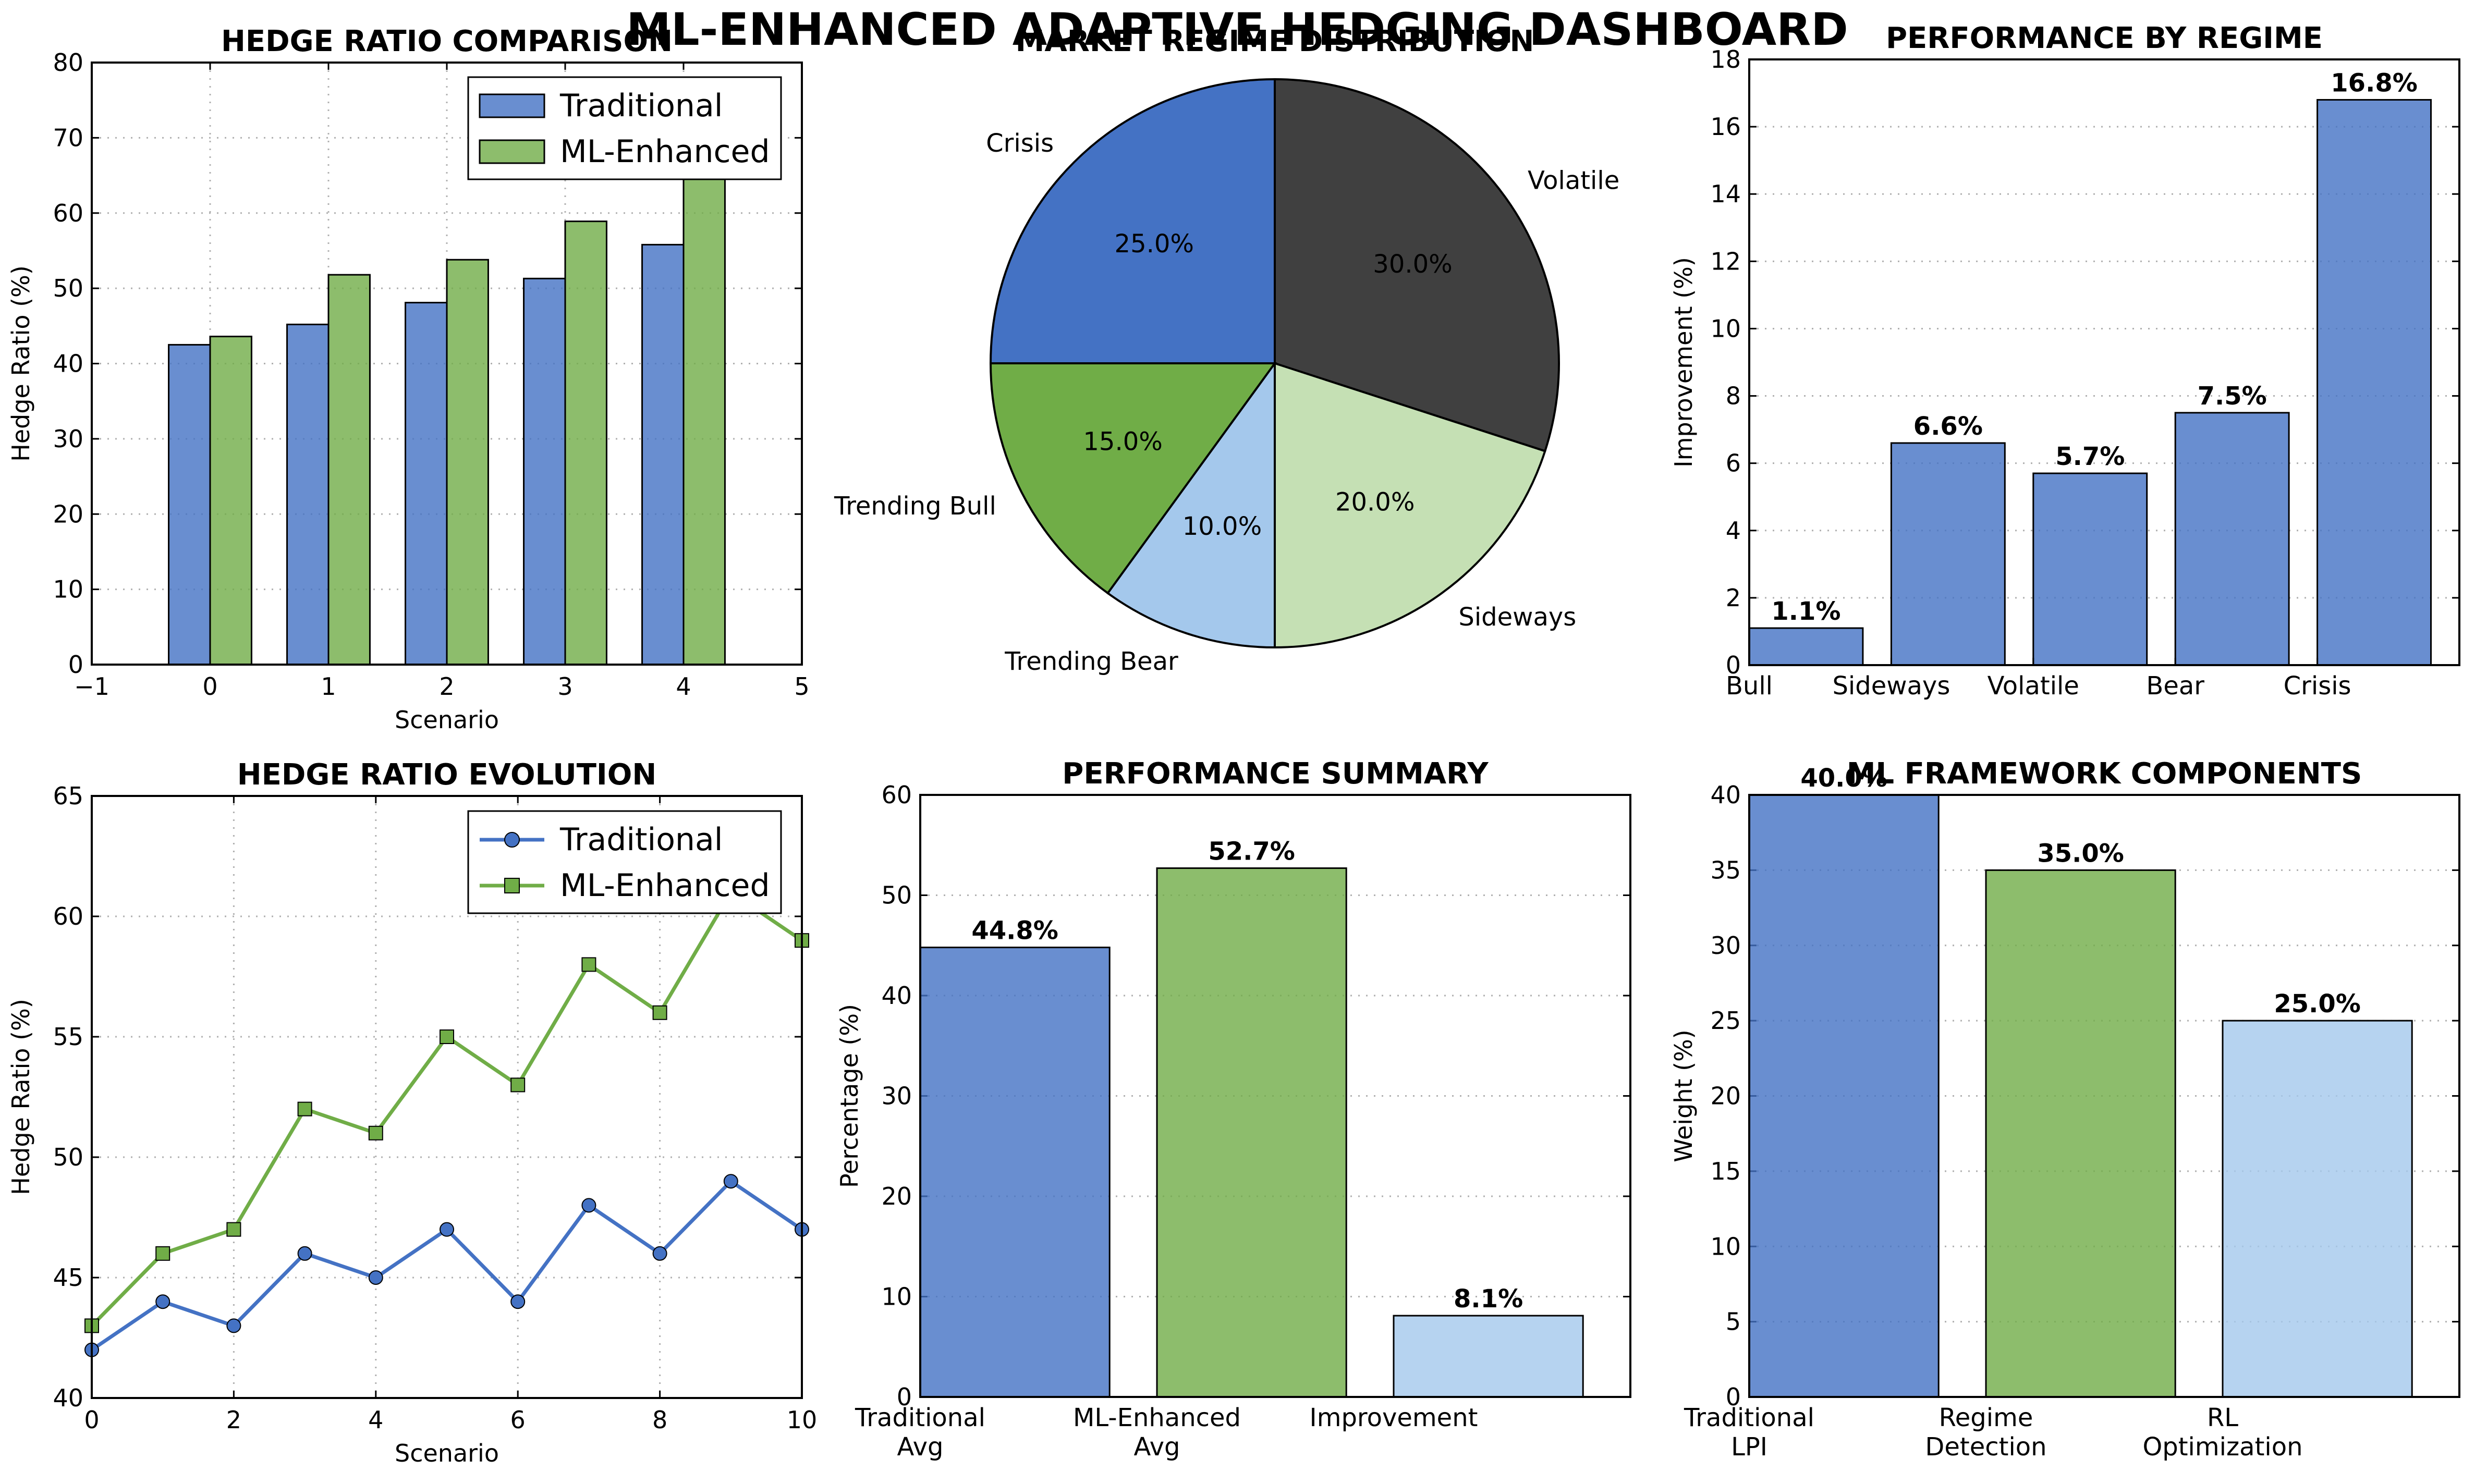  Describe the element at coordinates (1014, 931) in the screenshot. I see `ps-bar-value-label: 44.8%` at that location.